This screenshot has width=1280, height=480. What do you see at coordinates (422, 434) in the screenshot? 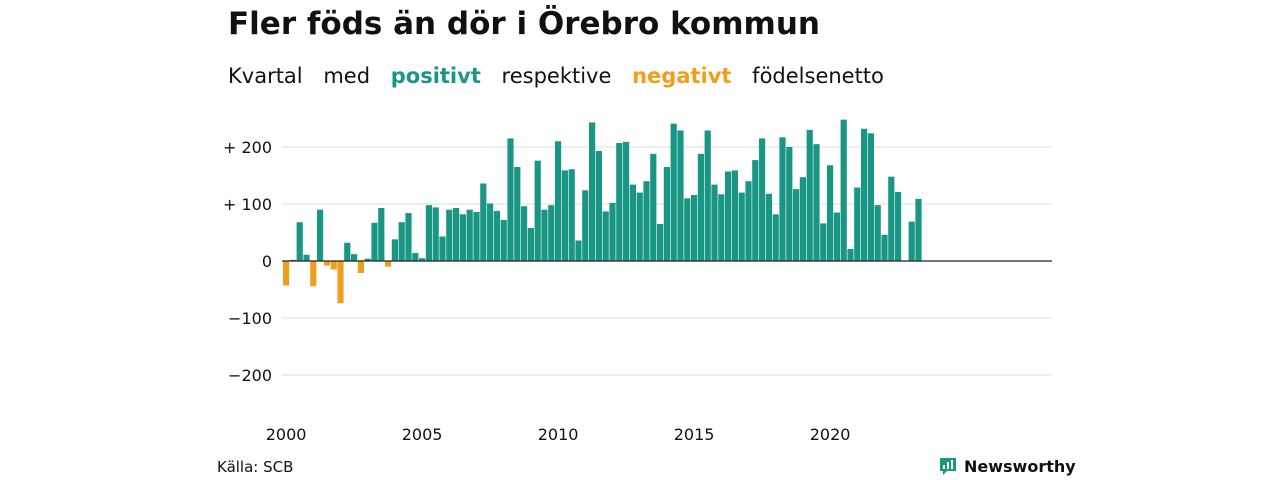
I see `x-tick-label: 2005` at bounding box center [422, 434].